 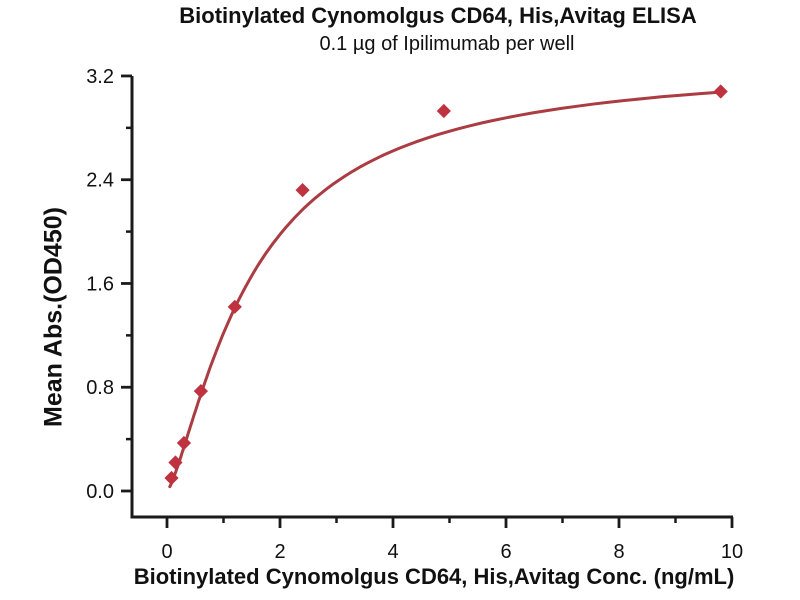 I want to click on y-tick-label: 0.0, so click(x=100, y=492).